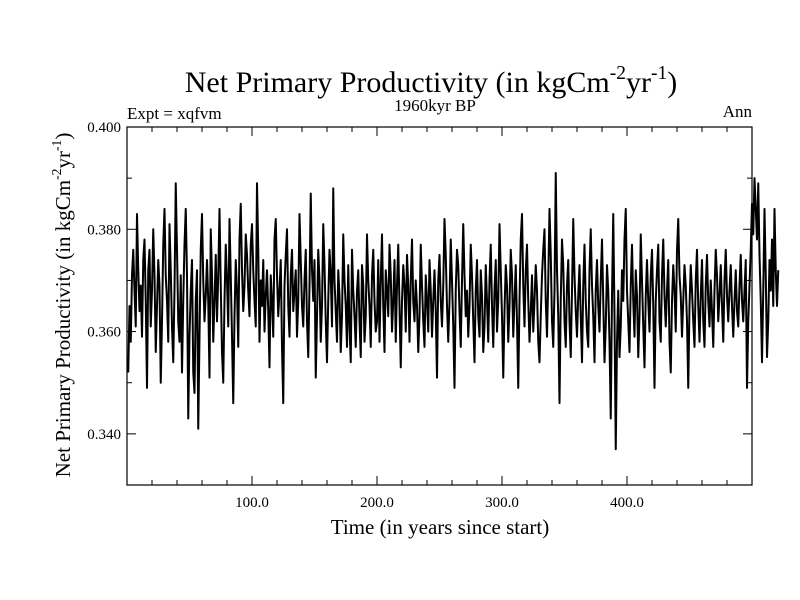 This screenshot has width=800, height=600. I want to click on x-axis-label: Time (in years since start), so click(440, 527).